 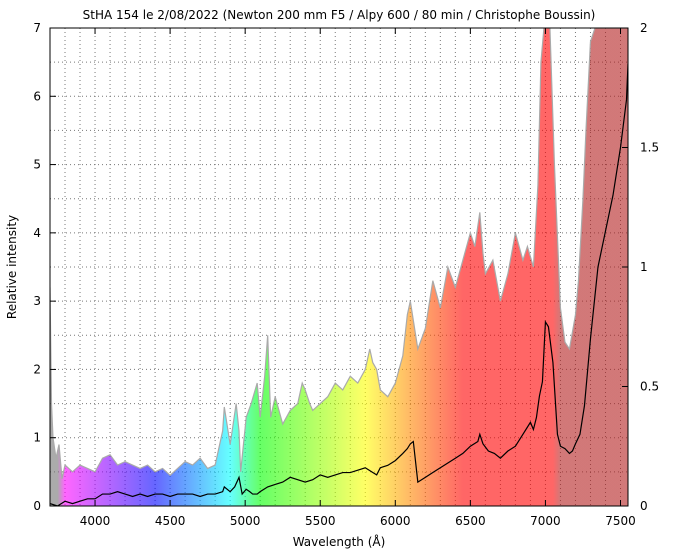 I want to click on y2-tick-label: 0, so click(x=644, y=506).